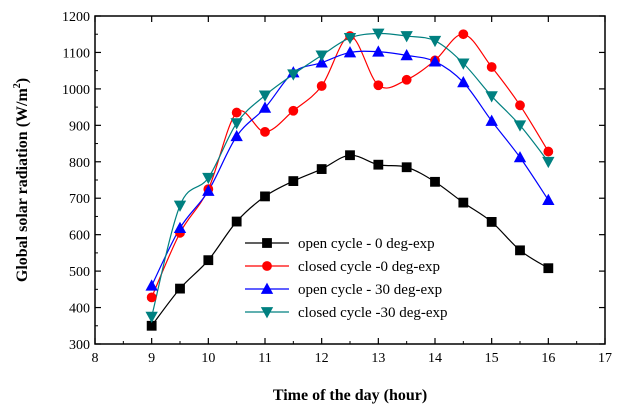  Describe the element at coordinates (373, 313) in the screenshot. I see `legend-label: closed cycle -30 deg-exp` at that location.